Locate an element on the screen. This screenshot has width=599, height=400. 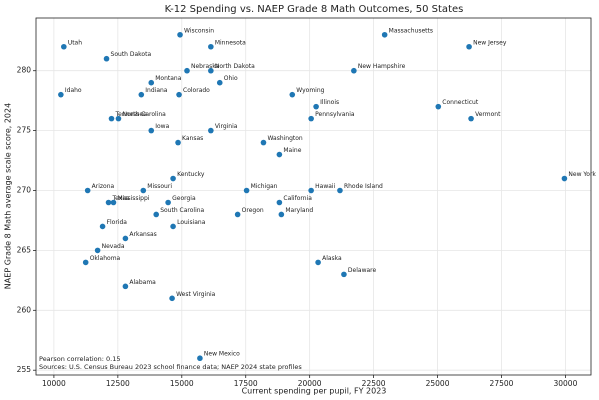
point-label: North Carolina is located at coordinates (144, 114).